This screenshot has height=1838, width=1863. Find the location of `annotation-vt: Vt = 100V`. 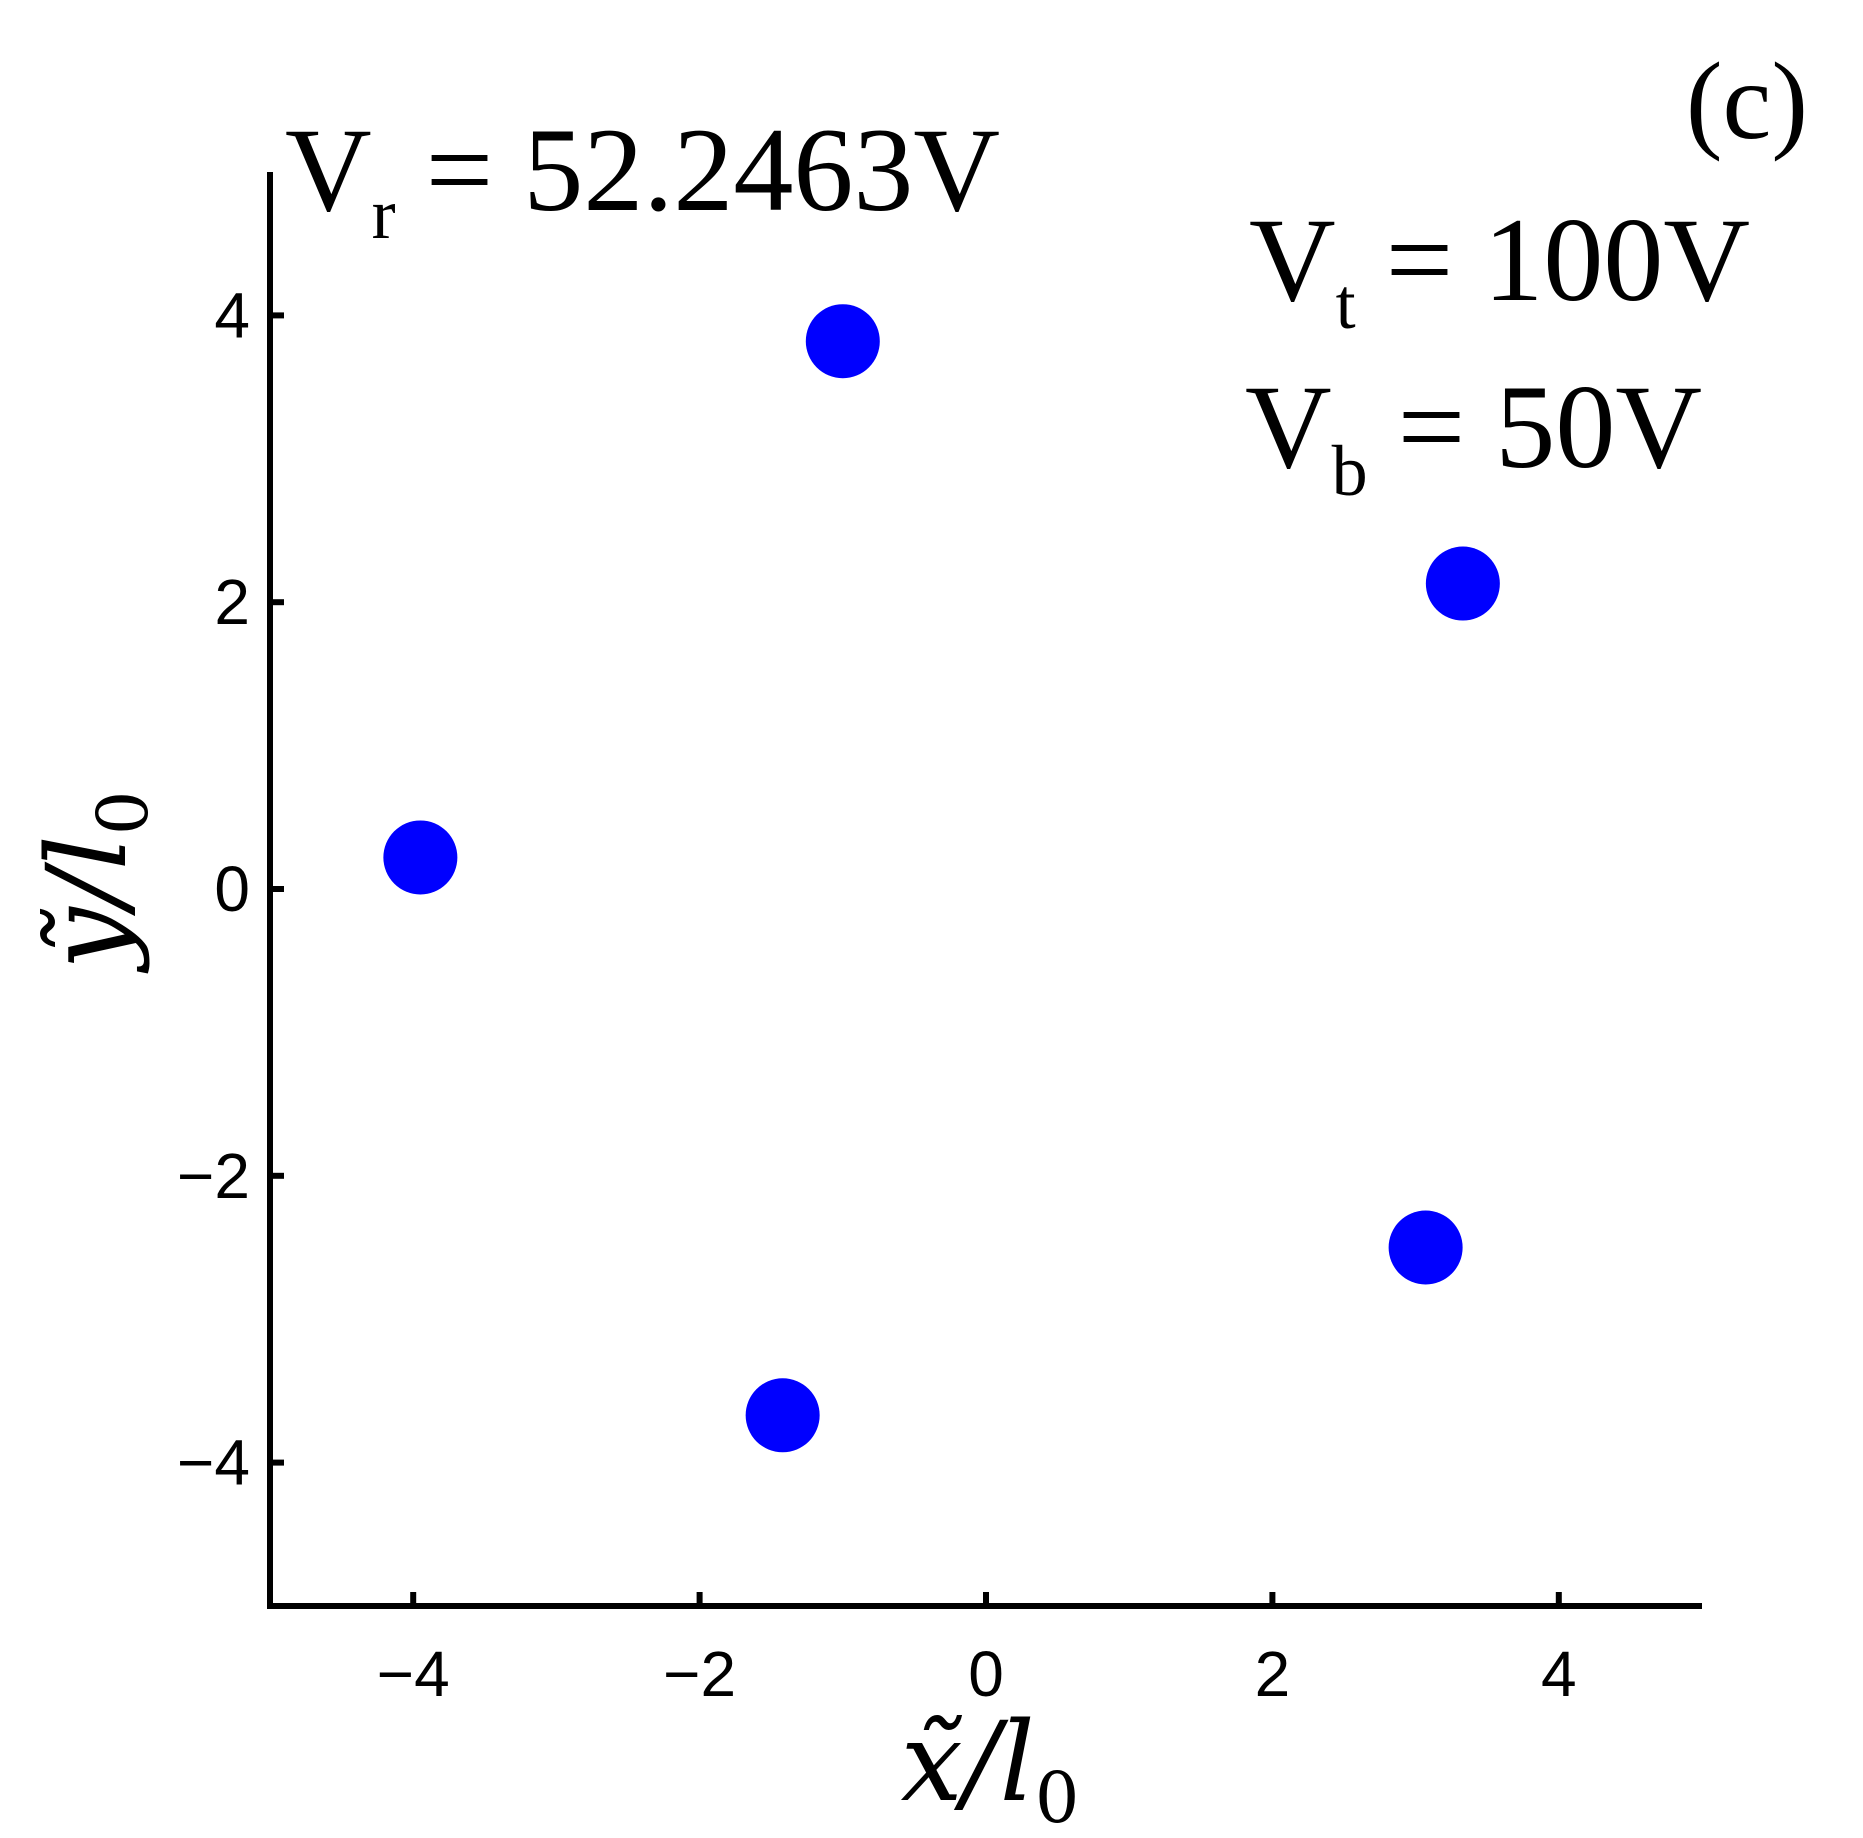

annotation-vt: Vt = 100V is located at coordinates (1499, 268).